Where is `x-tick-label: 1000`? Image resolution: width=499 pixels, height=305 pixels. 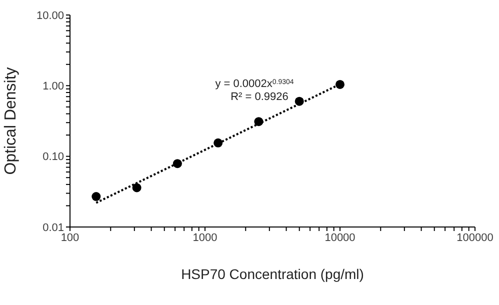 x-tick-label: 1000 is located at coordinates (205, 238).